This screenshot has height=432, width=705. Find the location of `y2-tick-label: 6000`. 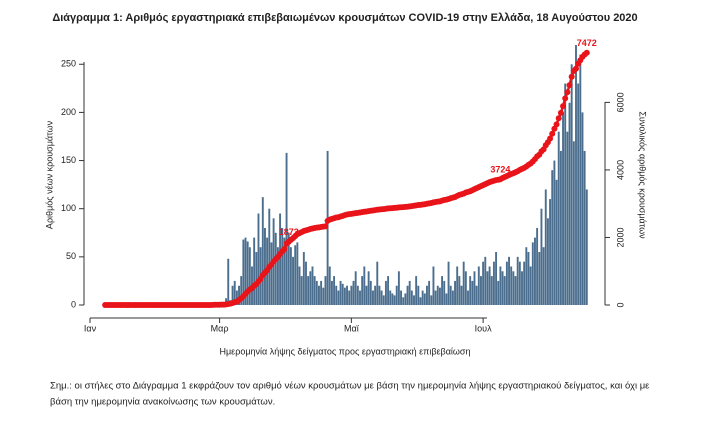

y2-tick-label: 6000 is located at coordinates (620, 102).